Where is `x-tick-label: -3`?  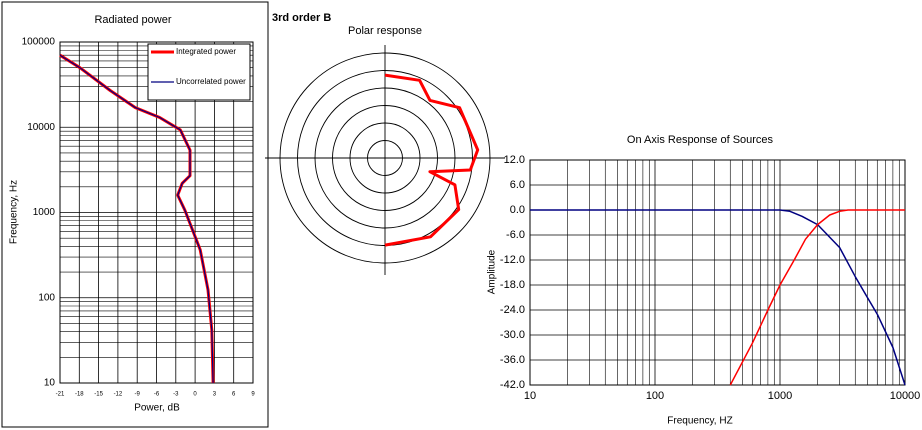 x-tick-label: -3 is located at coordinates (176, 395).